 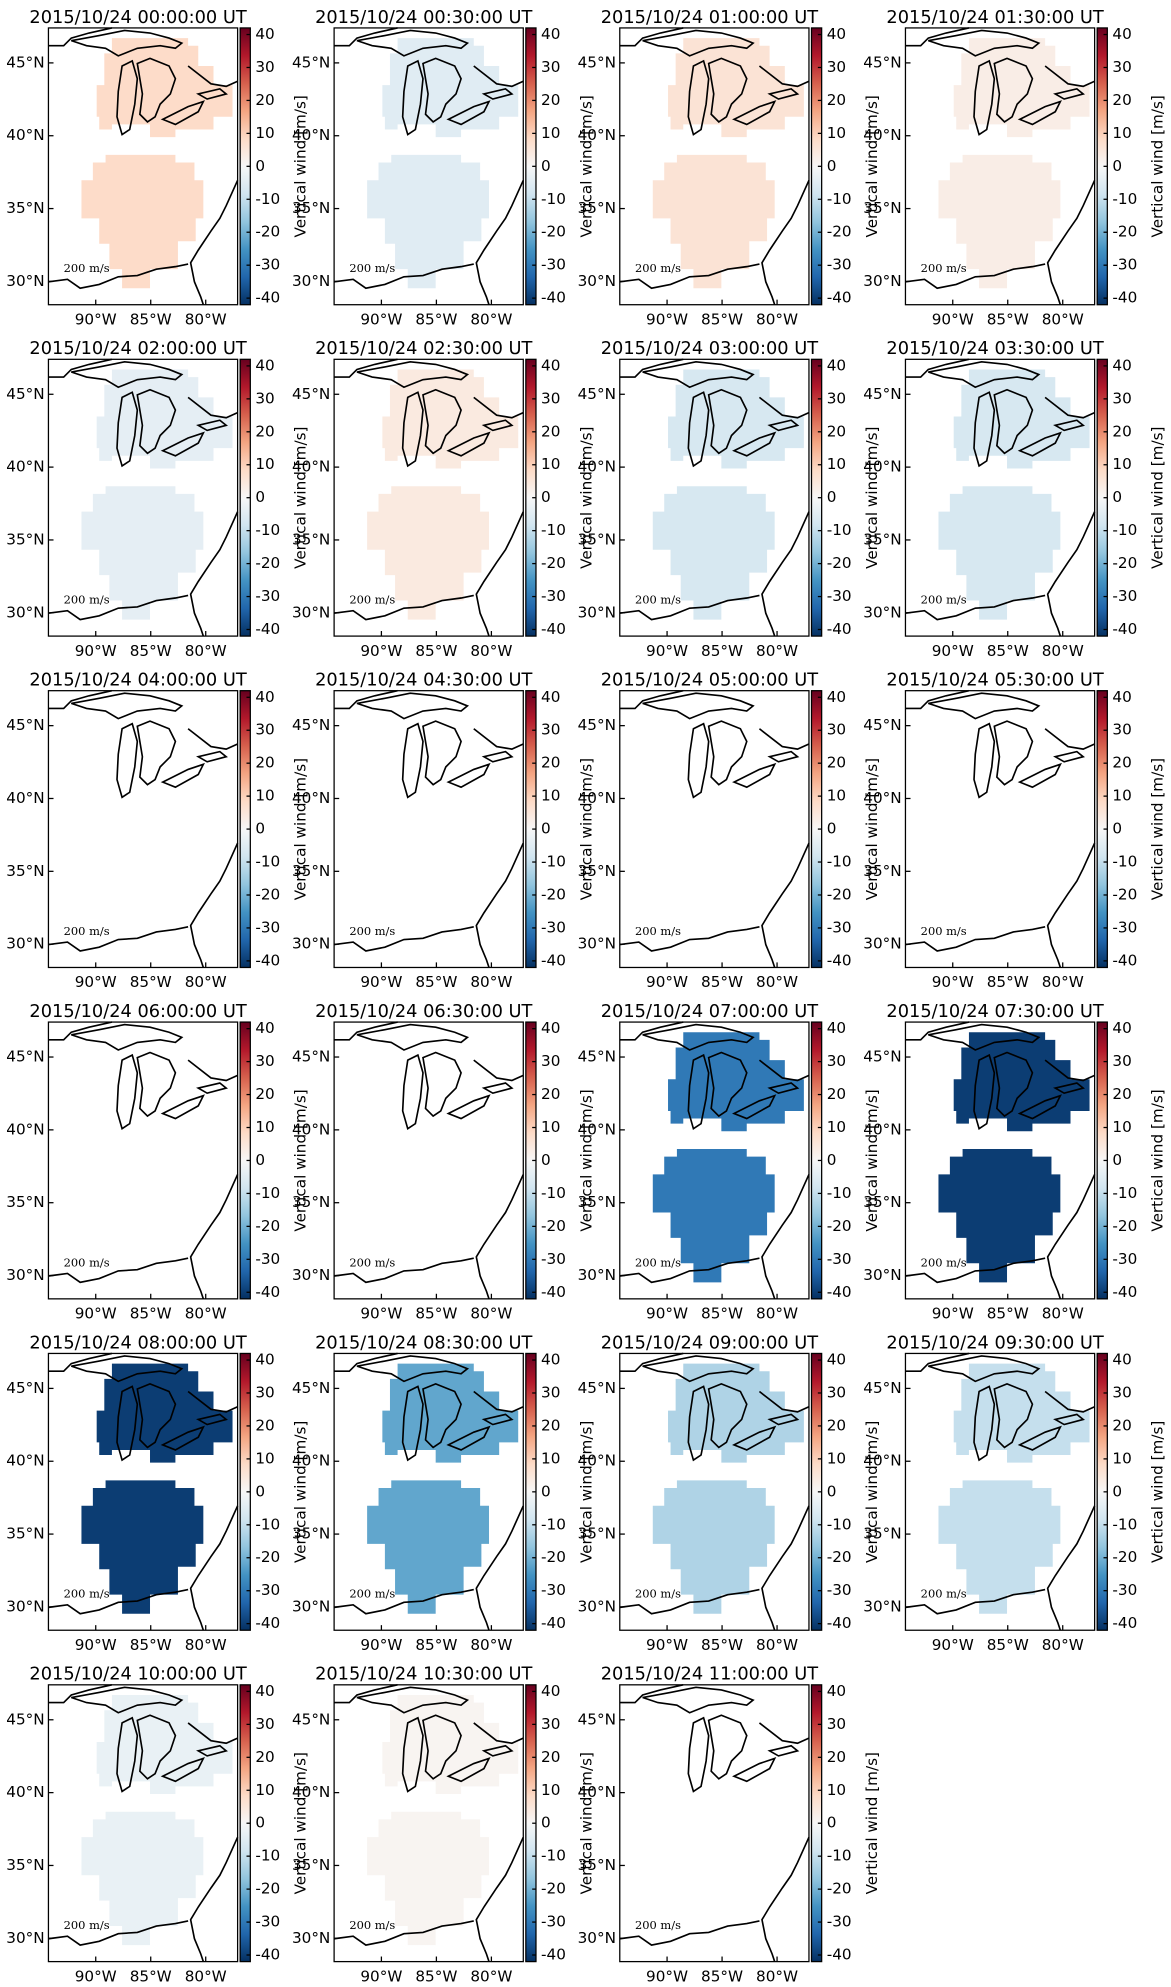 I want to click on panel-title: 2015/10/24 08:00:00 UT, so click(x=137, y=1343).